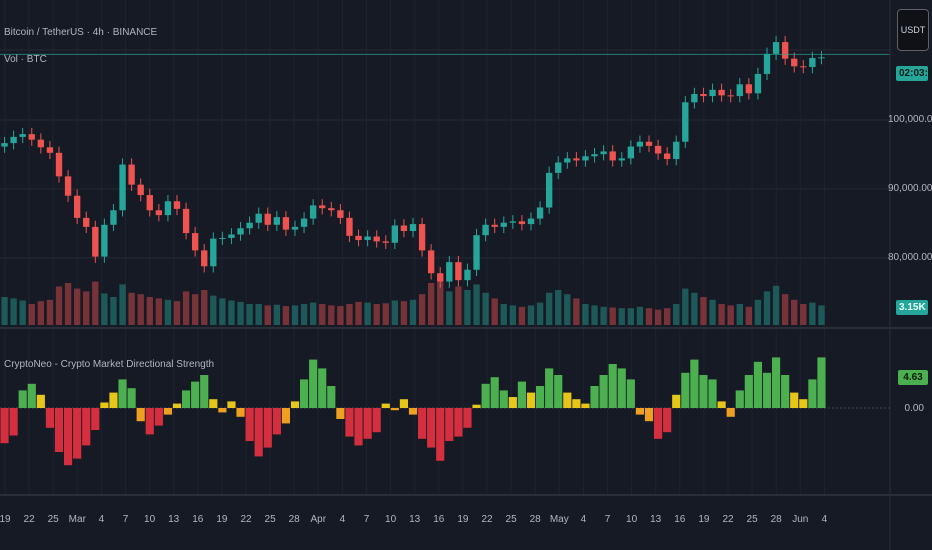 The width and height of the screenshot is (932, 550). I want to click on time-axis-label: 13, so click(656, 519).